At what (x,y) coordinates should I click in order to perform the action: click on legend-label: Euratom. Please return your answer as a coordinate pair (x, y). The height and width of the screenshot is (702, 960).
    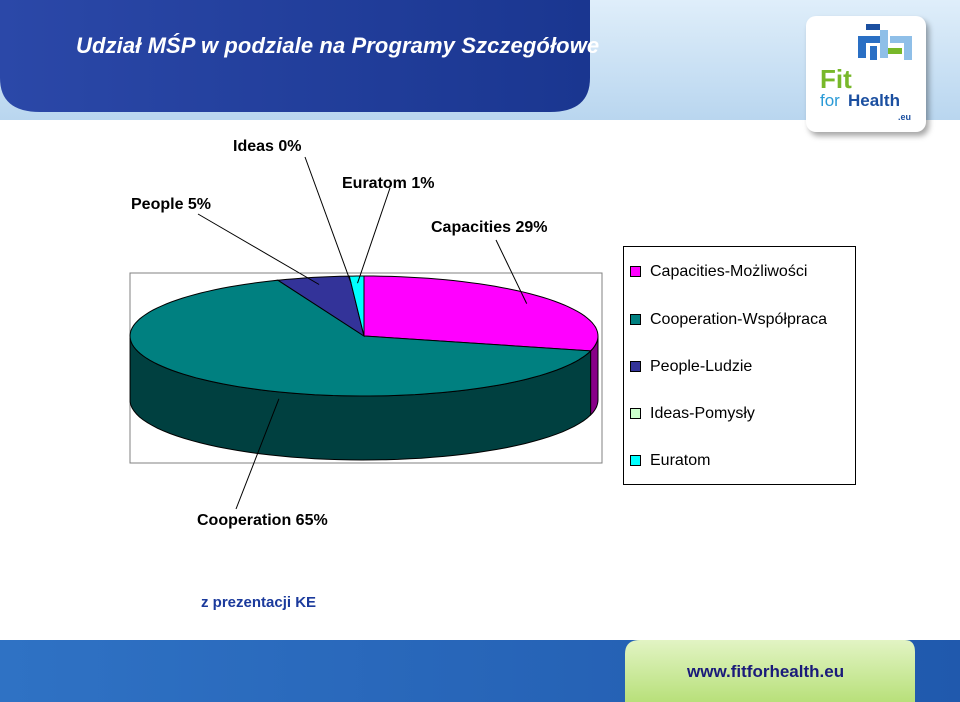
    Looking at the image, I should click on (680, 460).